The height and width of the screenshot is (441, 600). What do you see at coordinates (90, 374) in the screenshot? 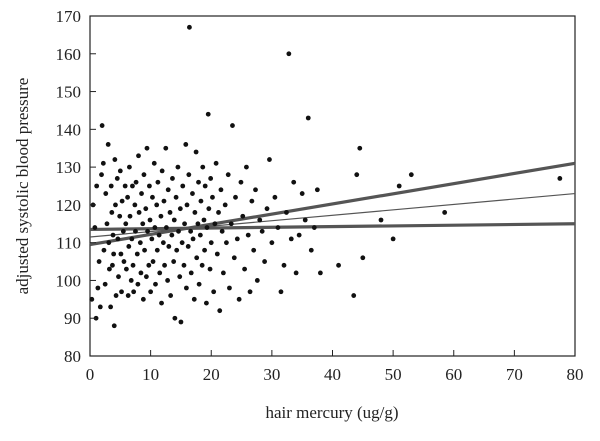
I see `x-tick-label: 0` at bounding box center [90, 374].